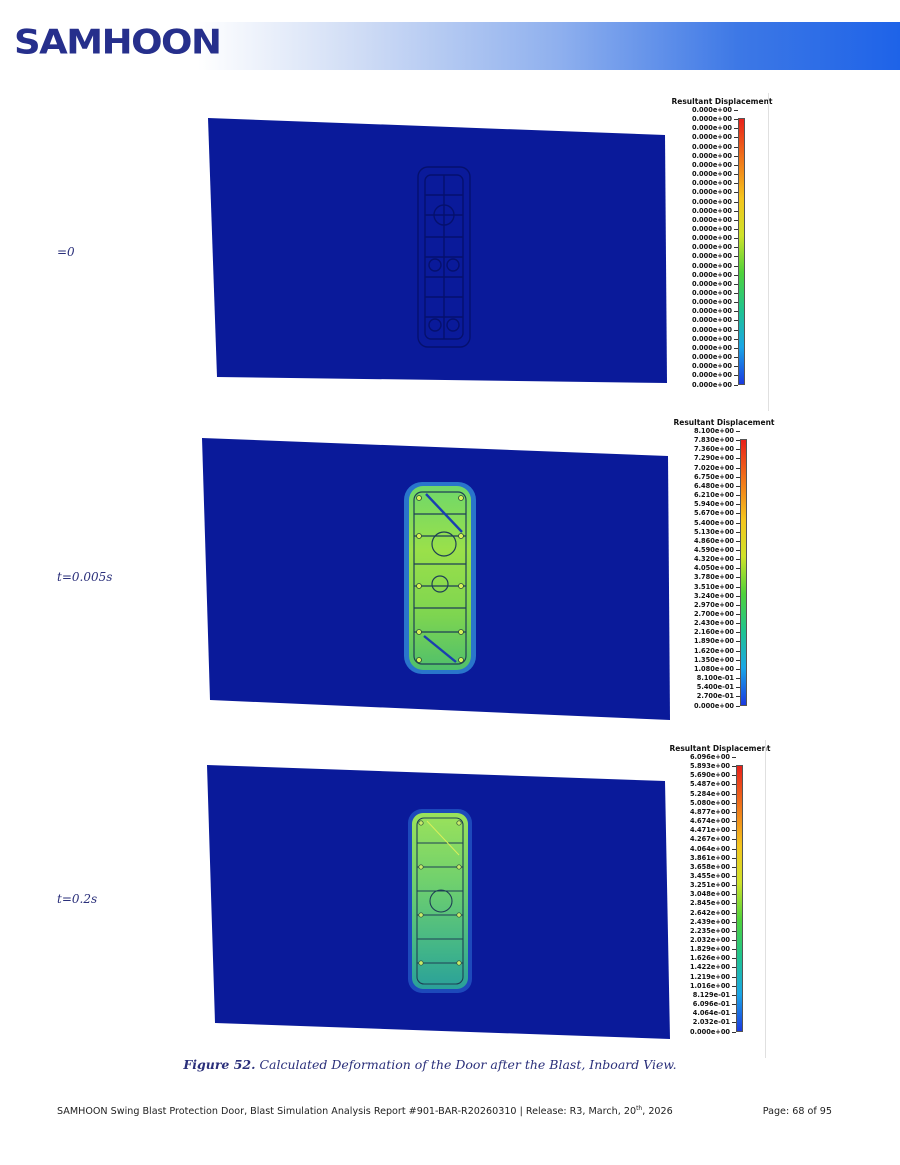 This screenshot has height=1165, width=900. Describe the element at coordinates (709, 839) in the screenshot. I see `legend-value: 4.267e+00` at that location.